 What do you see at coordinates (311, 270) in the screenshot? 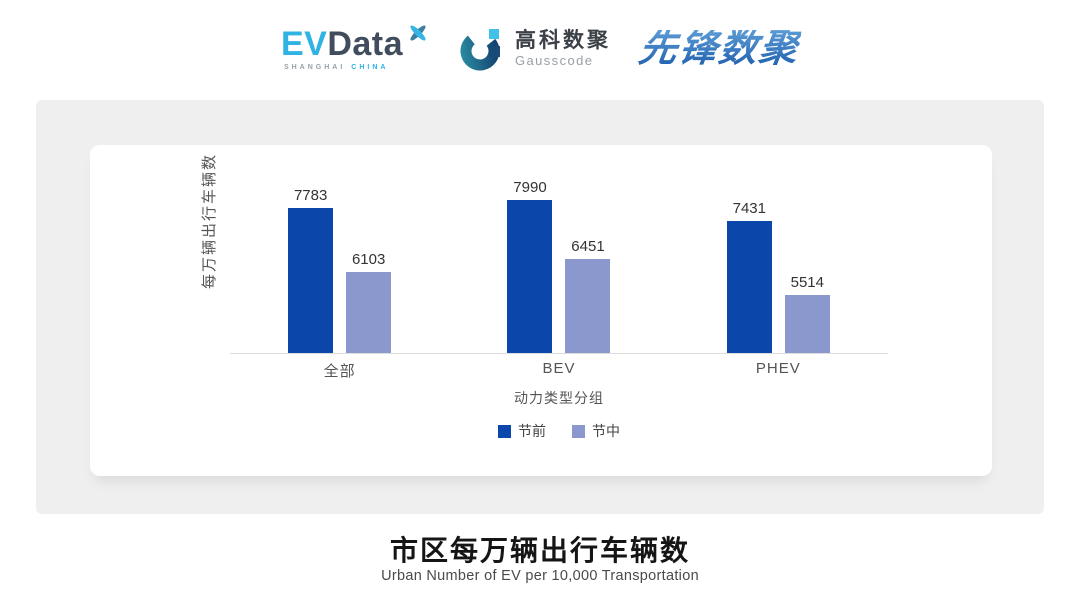
I see `bar-节前-全部: 7783` at bounding box center [311, 270].